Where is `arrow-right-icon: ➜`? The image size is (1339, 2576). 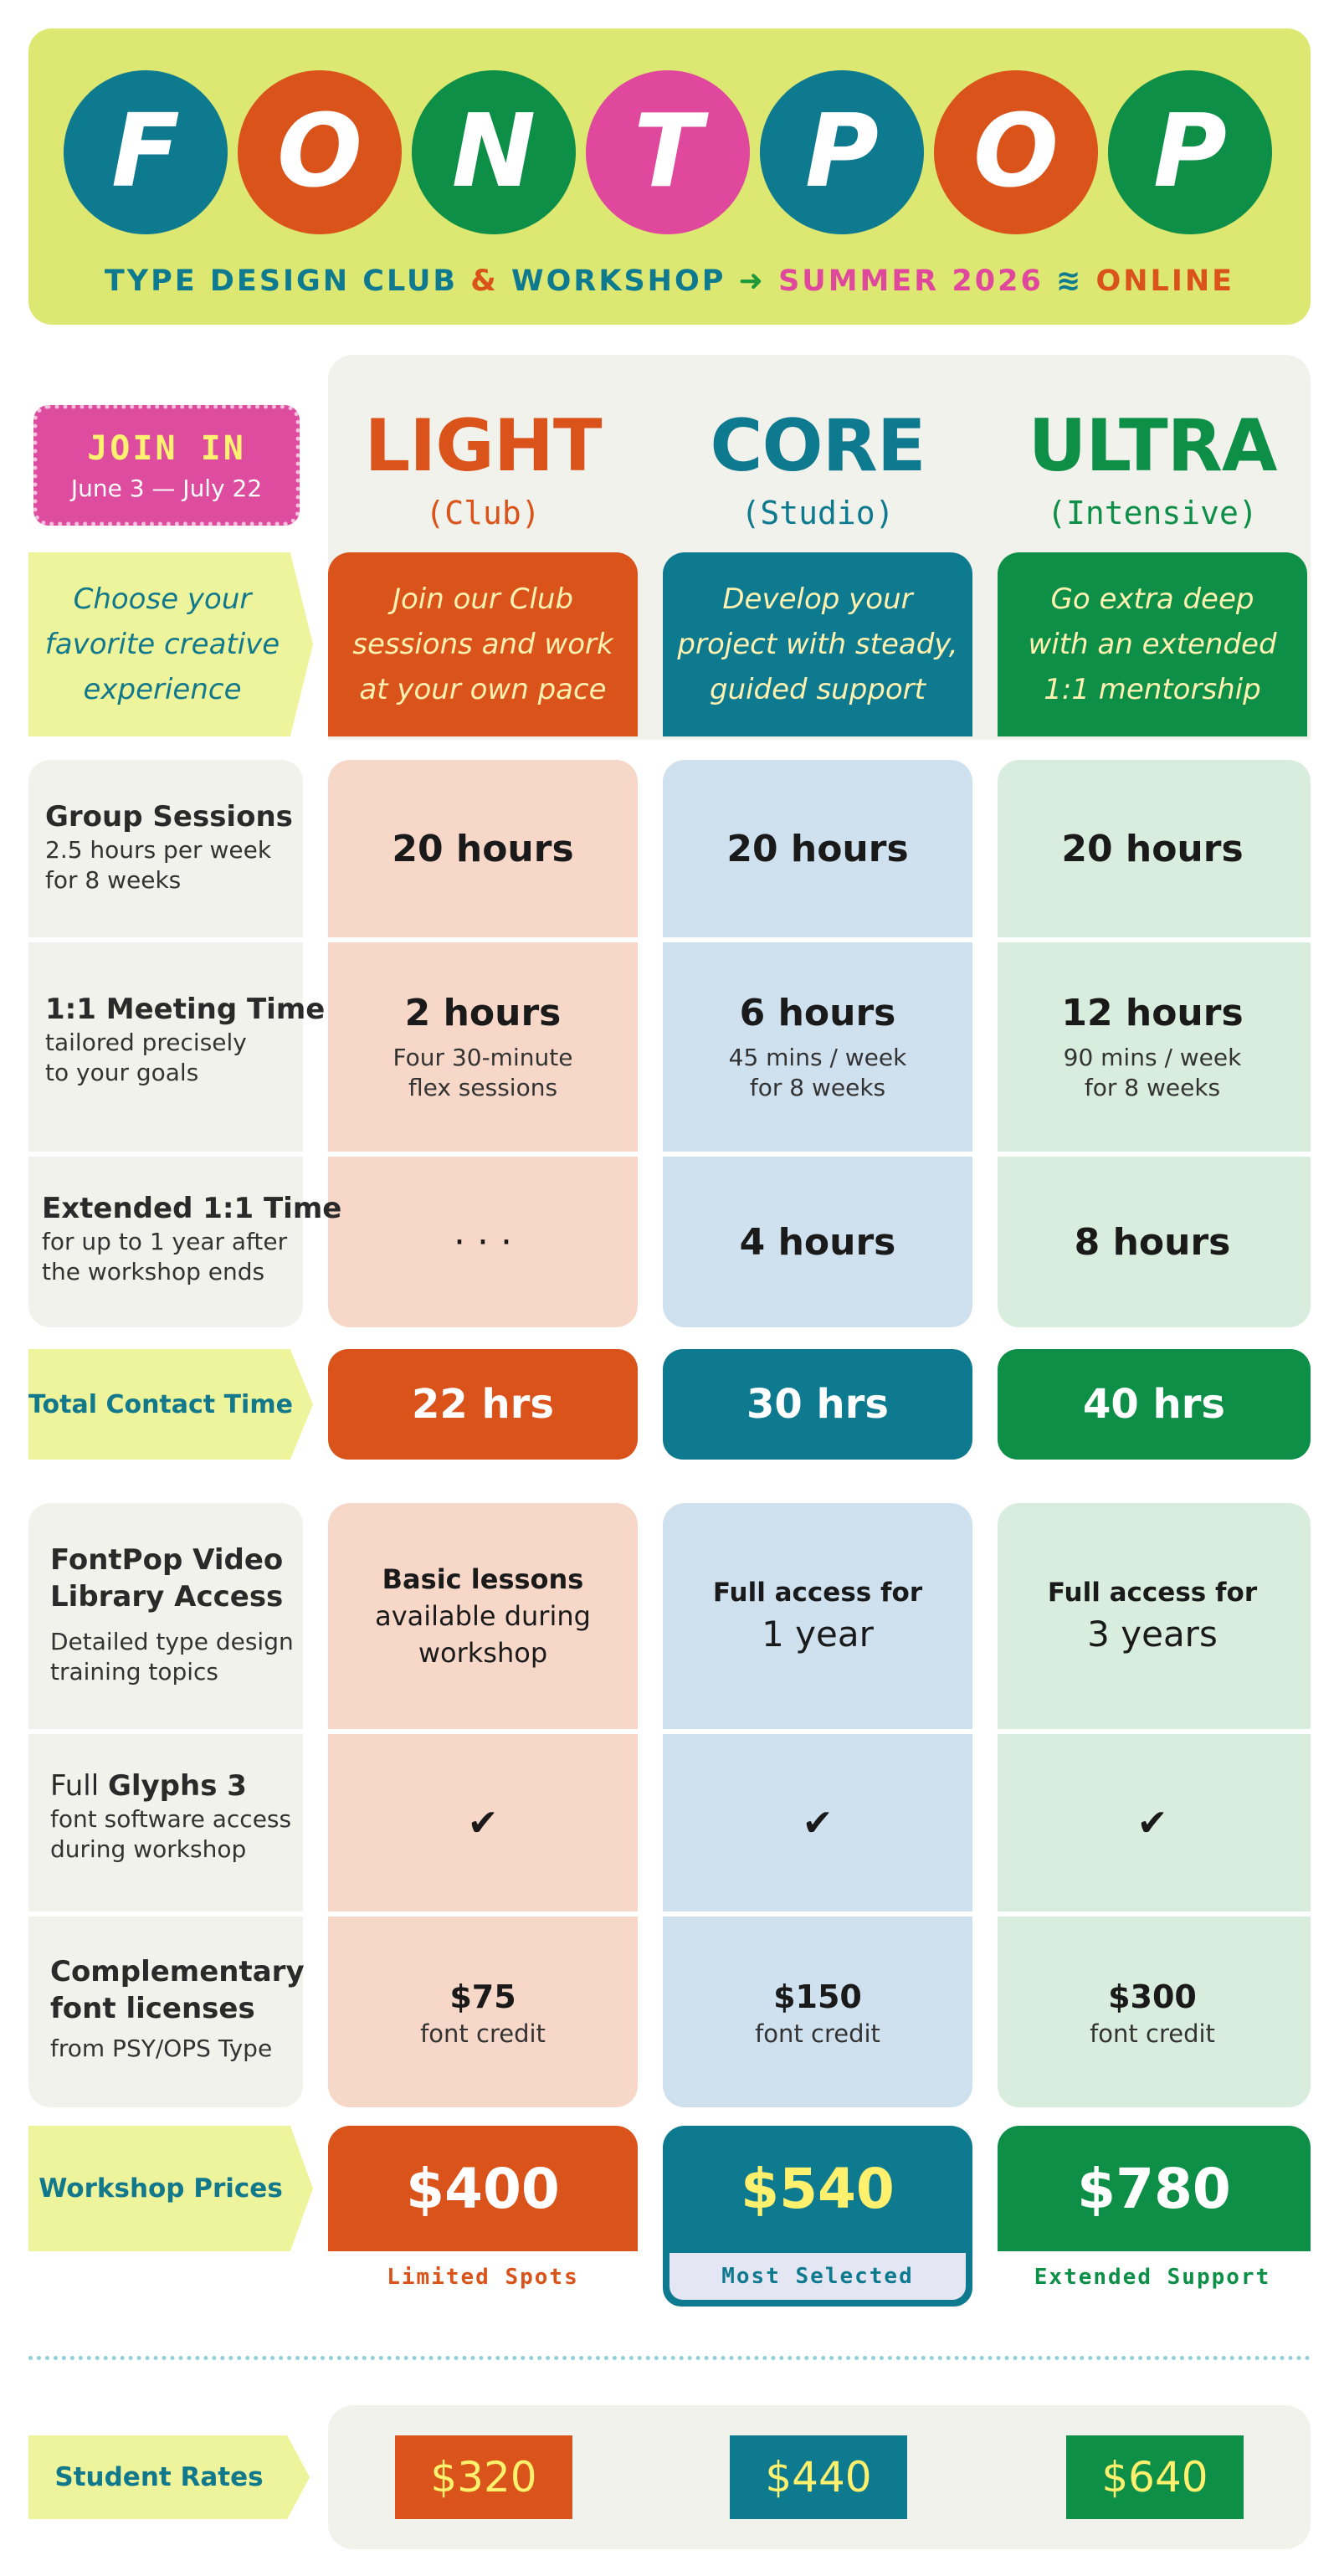 arrow-right-icon: ➜ is located at coordinates (752, 281).